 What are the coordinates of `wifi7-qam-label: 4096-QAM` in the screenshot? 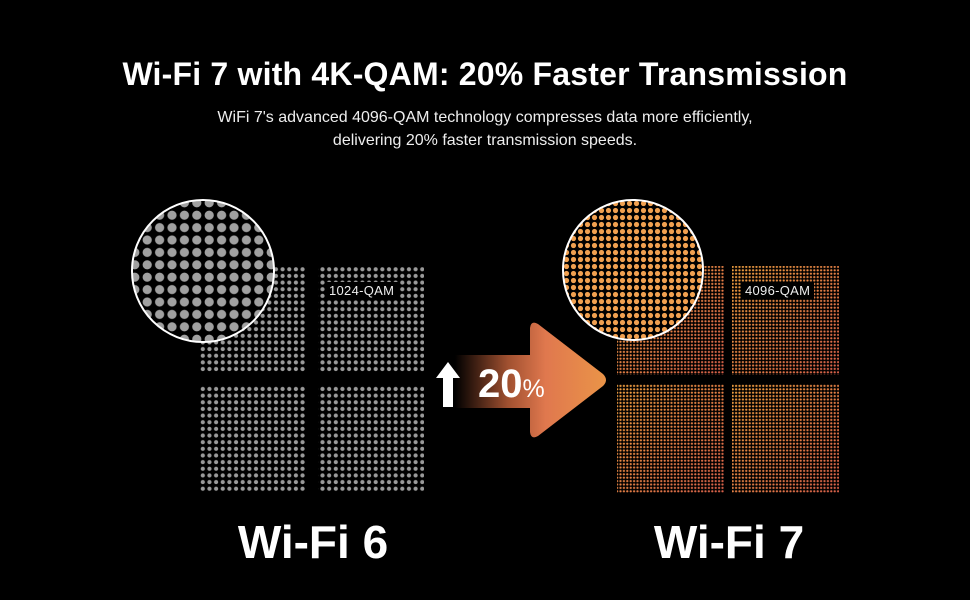 It's located at (778, 290).